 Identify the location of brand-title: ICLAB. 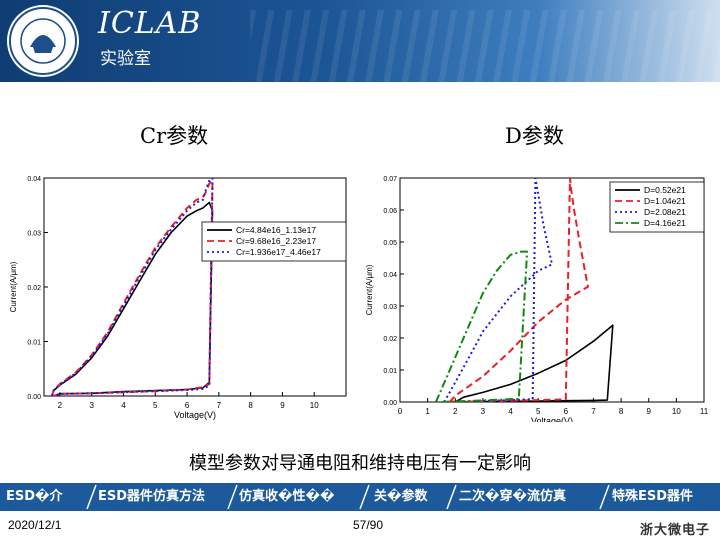
(150, 23).